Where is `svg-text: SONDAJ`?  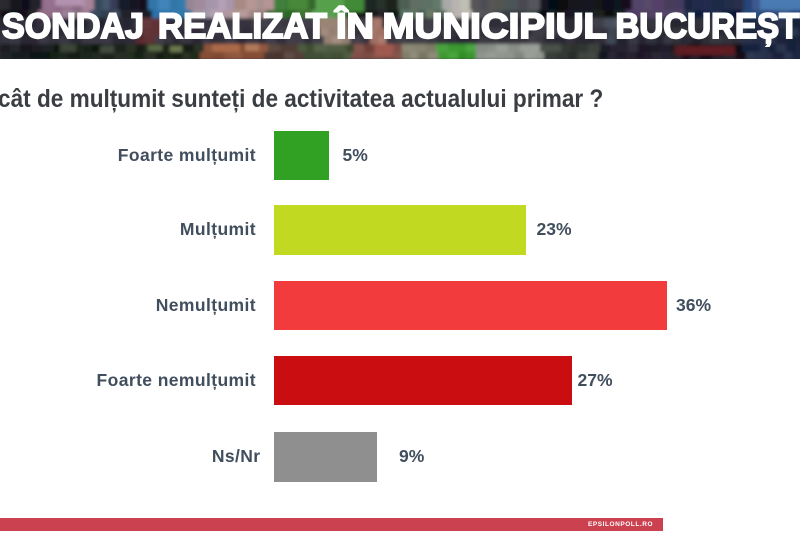 svg-text: SONDAJ is located at coordinates (73, 26).